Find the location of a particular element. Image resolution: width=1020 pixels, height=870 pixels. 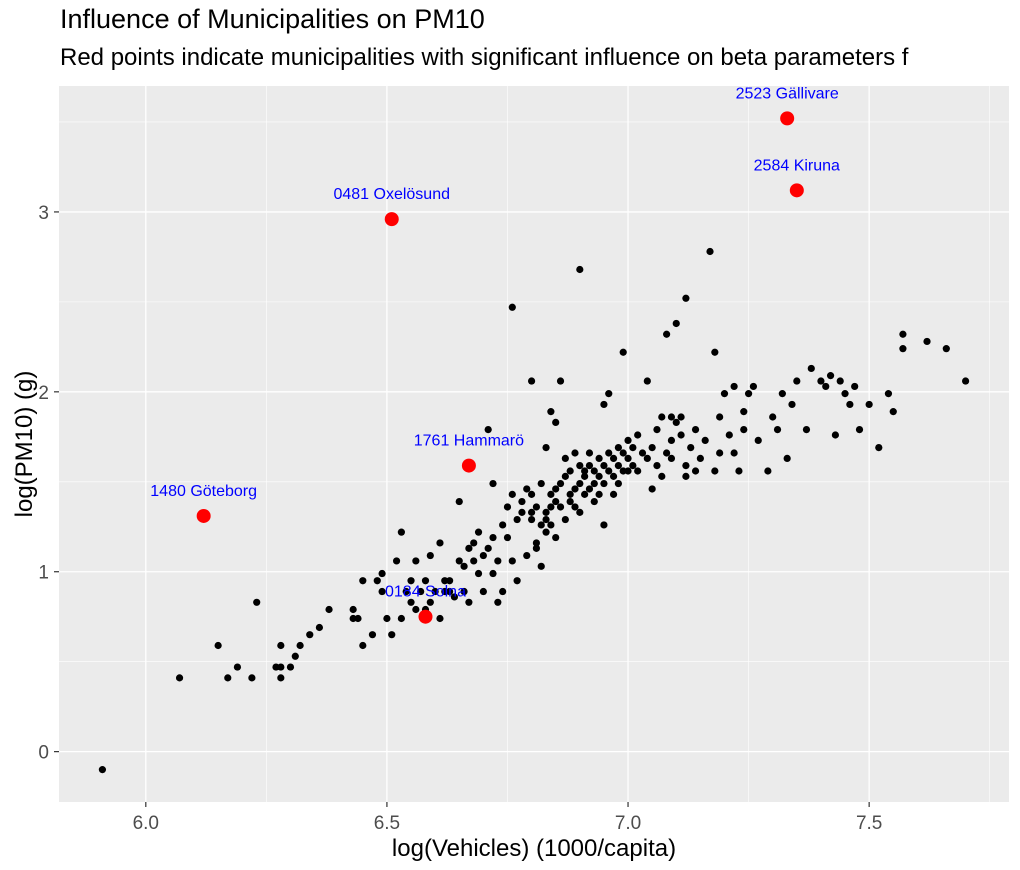

y-tick-label: 3 is located at coordinates (43, 213).